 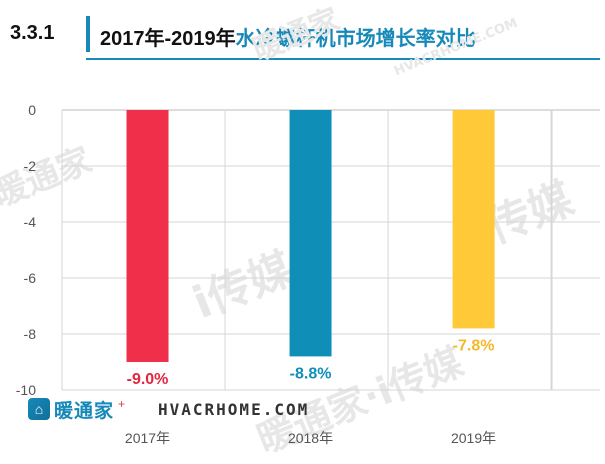 What do you see at coordinates (355, 39) in the screenshot?
I see `chart-title-subject: 水冷螺杆机市场增长率对比` at bounding box center [355, 39].